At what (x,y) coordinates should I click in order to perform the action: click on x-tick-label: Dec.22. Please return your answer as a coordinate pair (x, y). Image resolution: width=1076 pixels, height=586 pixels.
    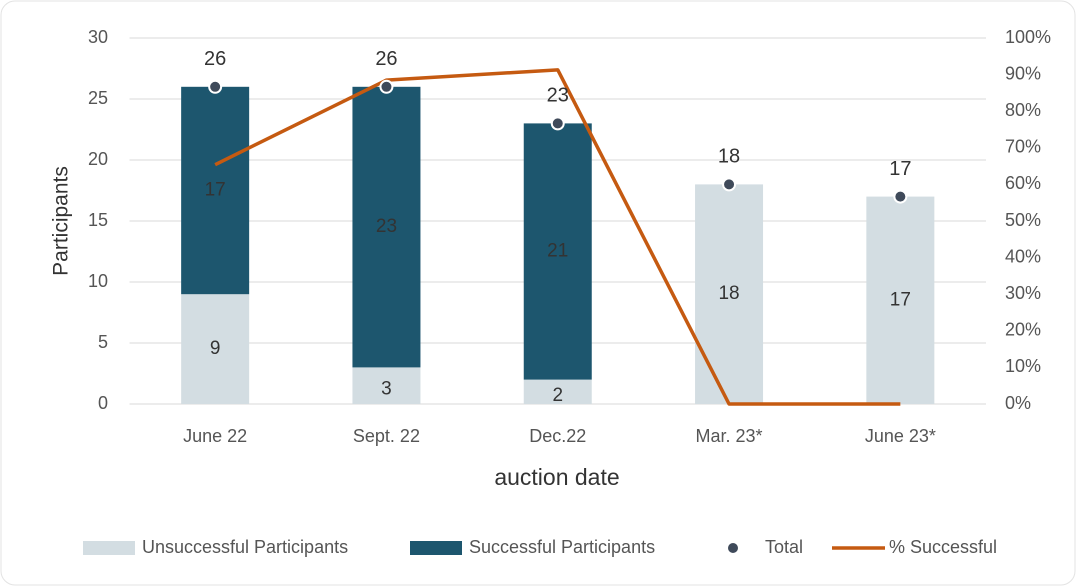
    Looking at the image, I should click on (557, 436).